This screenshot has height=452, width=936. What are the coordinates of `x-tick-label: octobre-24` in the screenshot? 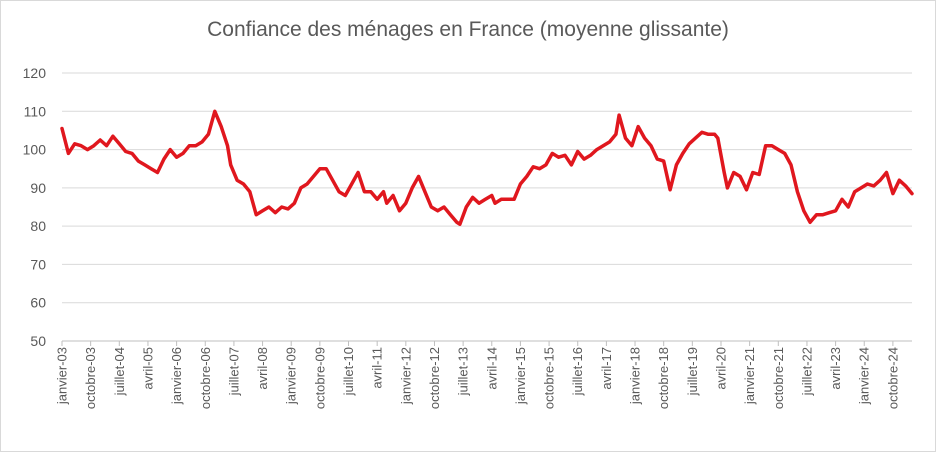 It's located at (892, 378).